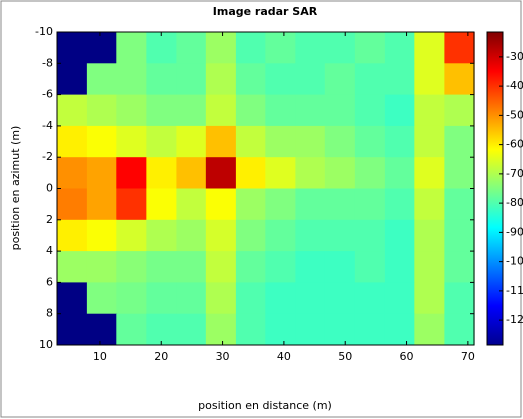  Describe the element at coordinates (223, 356) in the screenshot. I see `x-tick-label: 30` at that location.